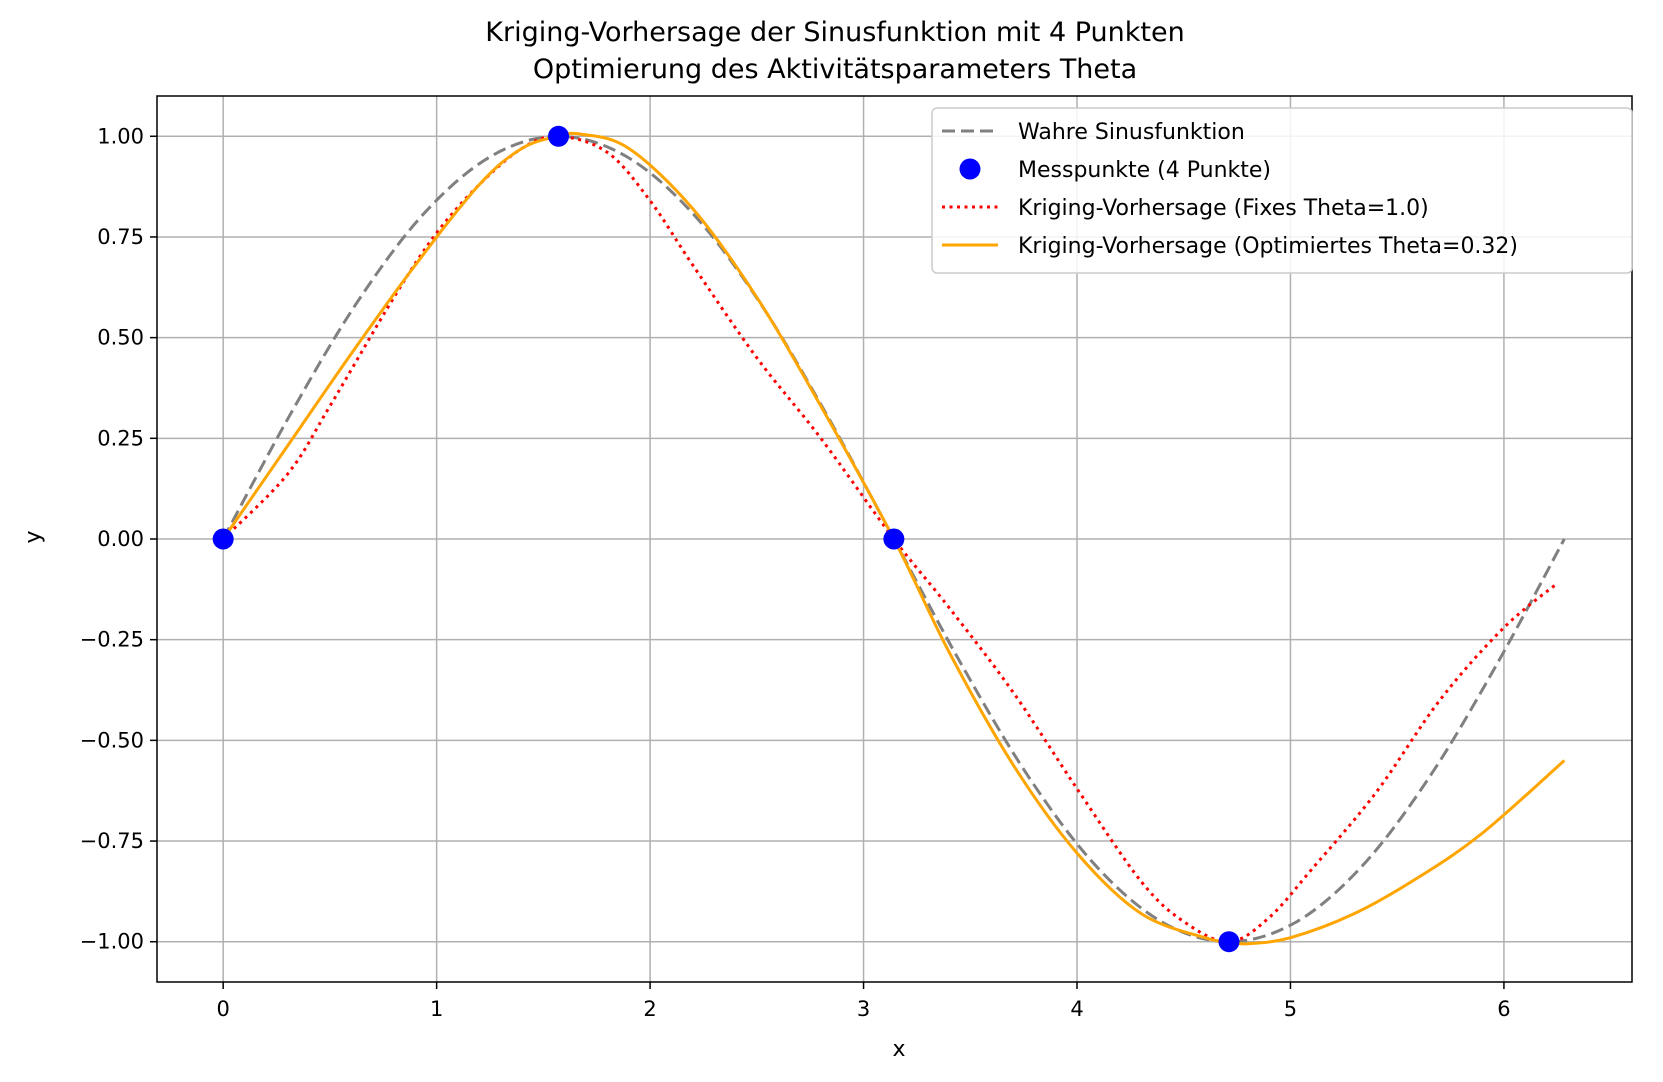  Describe the element at coordinates (112, 841) in the screenshot. I see `y-tick-label: −0.75` at that location.